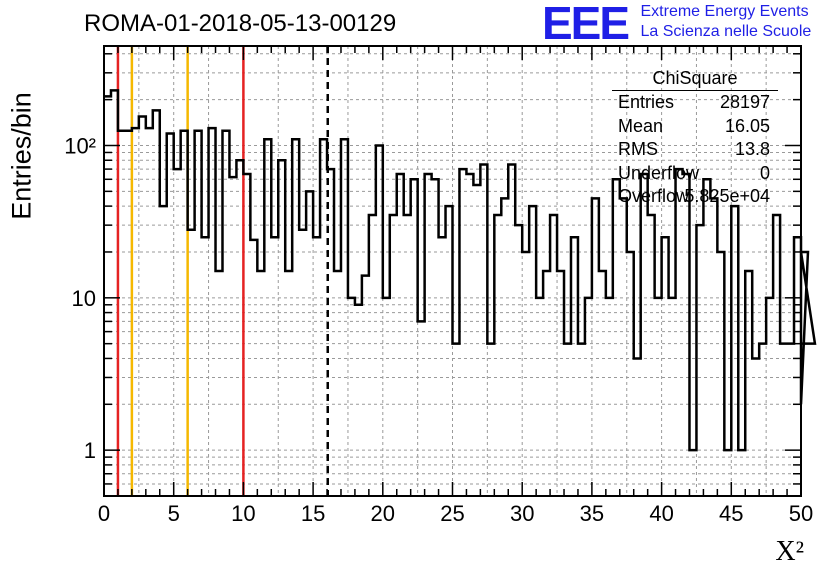 The image size is (836, 572). Describe the element at coordinates (801, 513) in the screenshot. I see `x-tick-label: 50` at that location.